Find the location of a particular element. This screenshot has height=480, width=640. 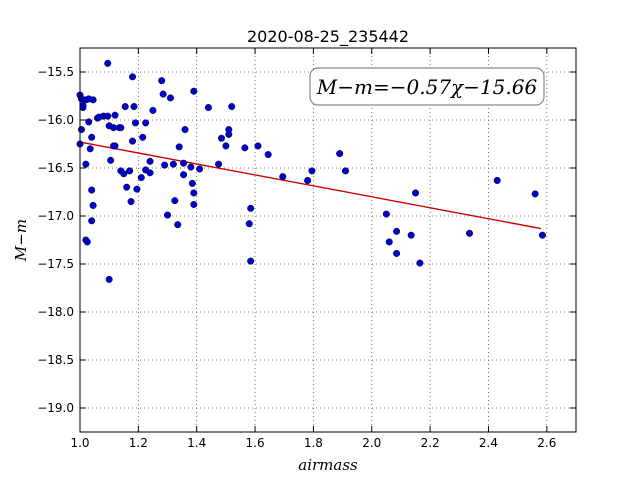

annotation-frame is located at coordinates (427, 86).